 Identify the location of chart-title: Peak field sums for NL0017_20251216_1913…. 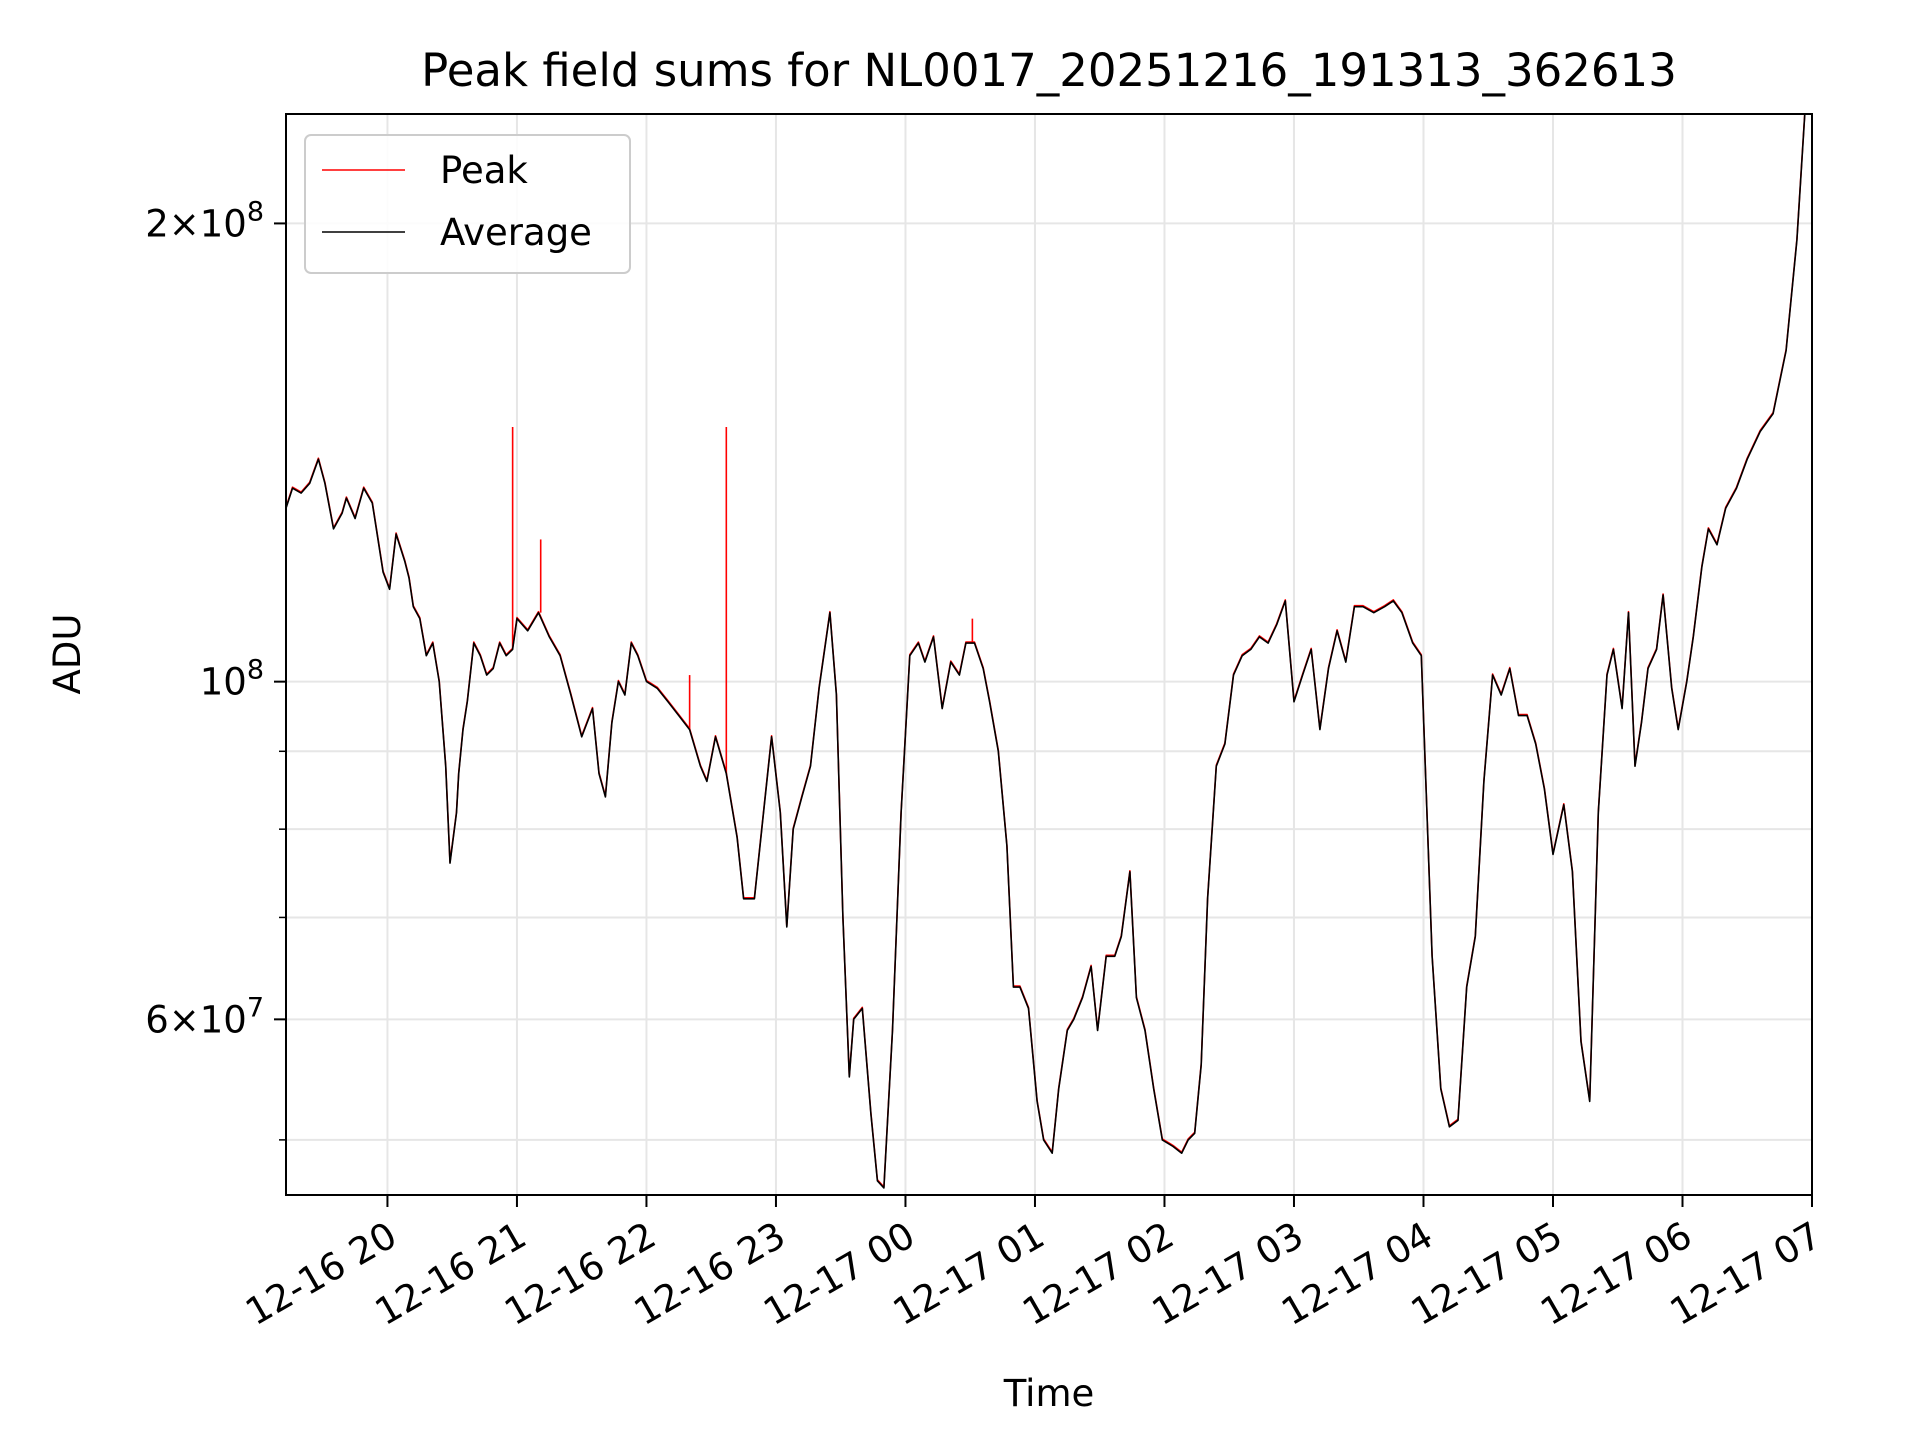
(1049, 70).